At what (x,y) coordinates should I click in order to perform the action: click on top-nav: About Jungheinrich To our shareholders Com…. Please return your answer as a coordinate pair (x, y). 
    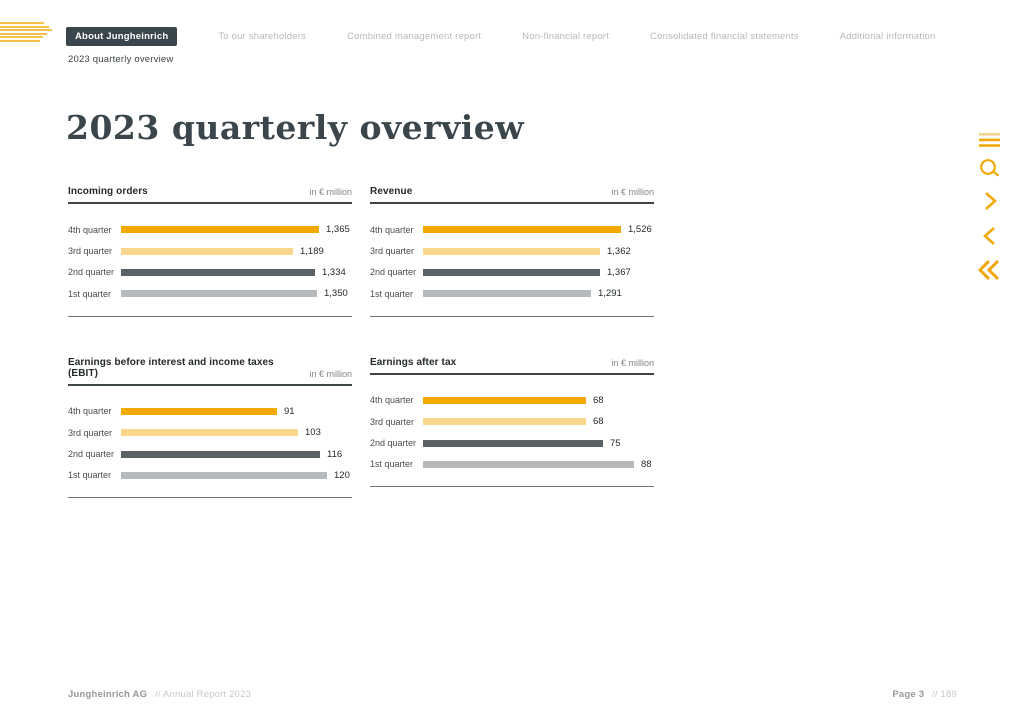
    Looking at the image, I should click on (500, 36).